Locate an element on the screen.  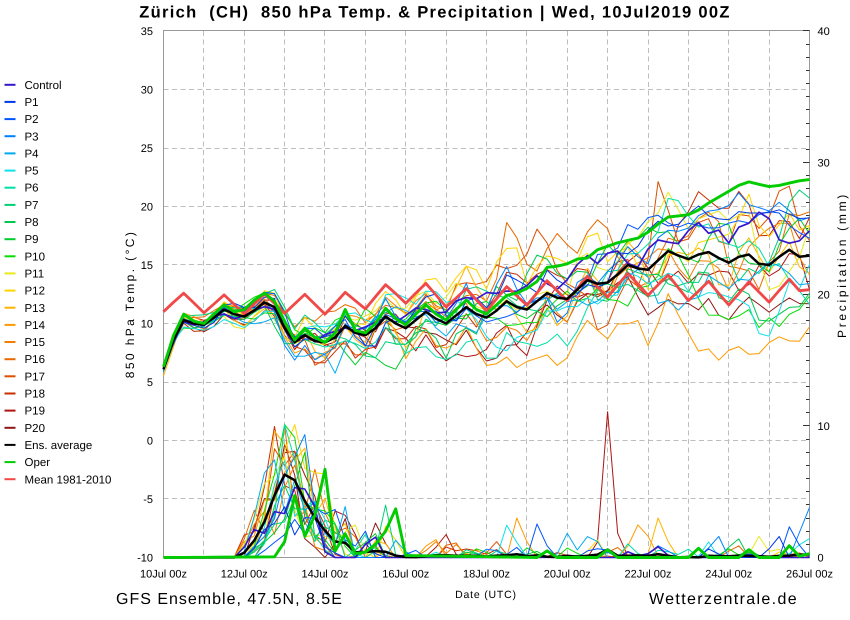
svg-text: P13 is located at coordinates (35, 309).